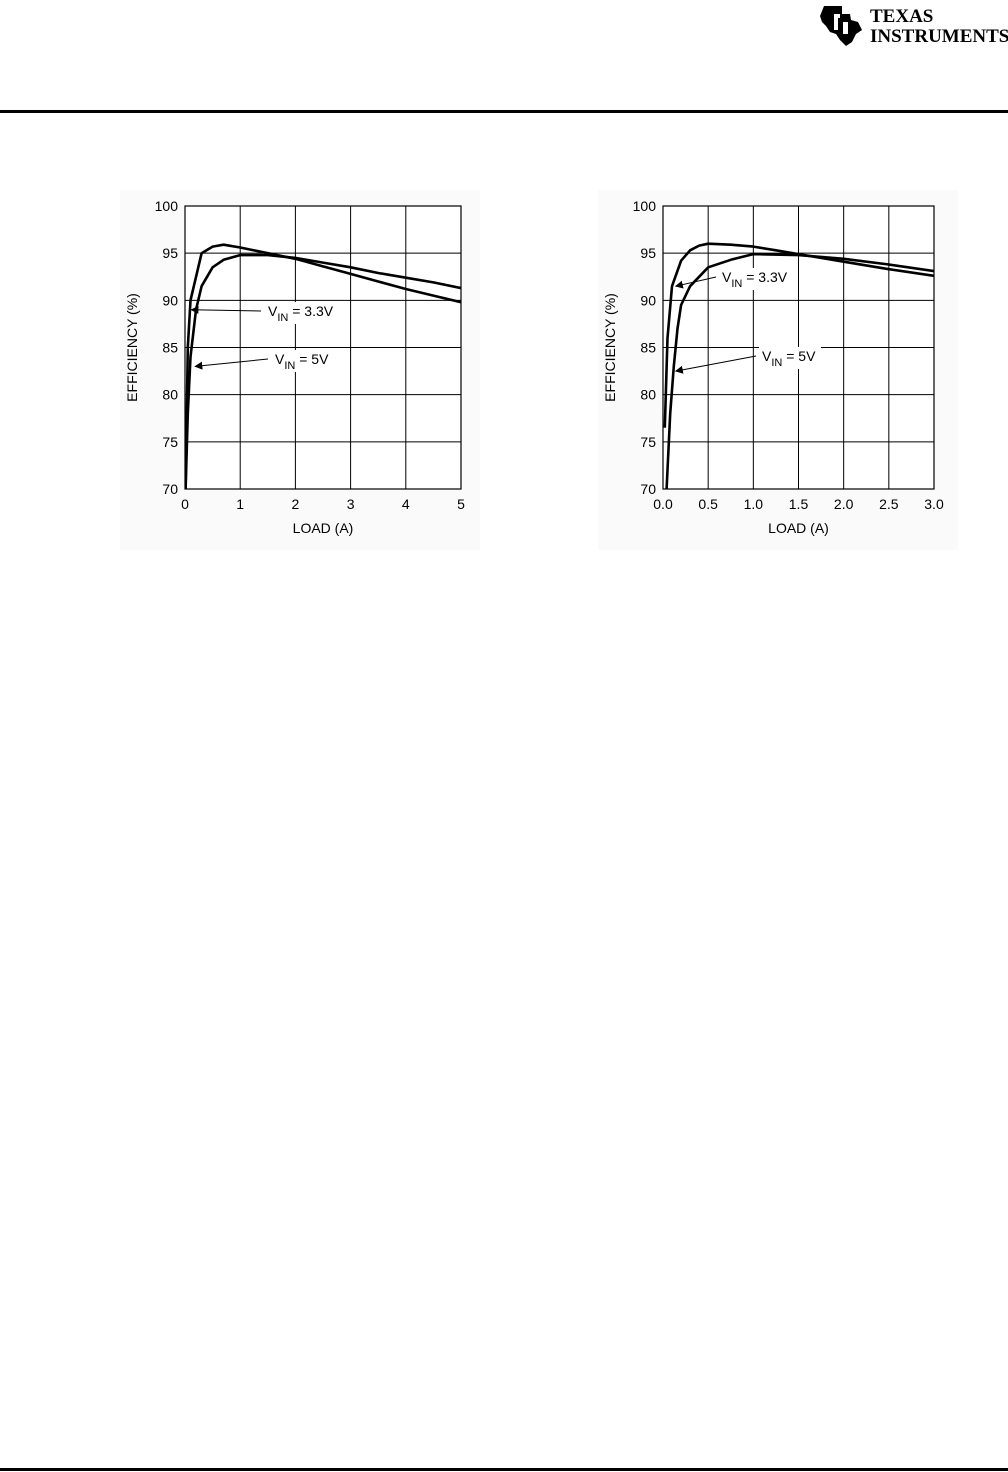 The height and width of the screenshot is (1472, 1008). I want to click on x-tick-label: 5, so click(461, 504).